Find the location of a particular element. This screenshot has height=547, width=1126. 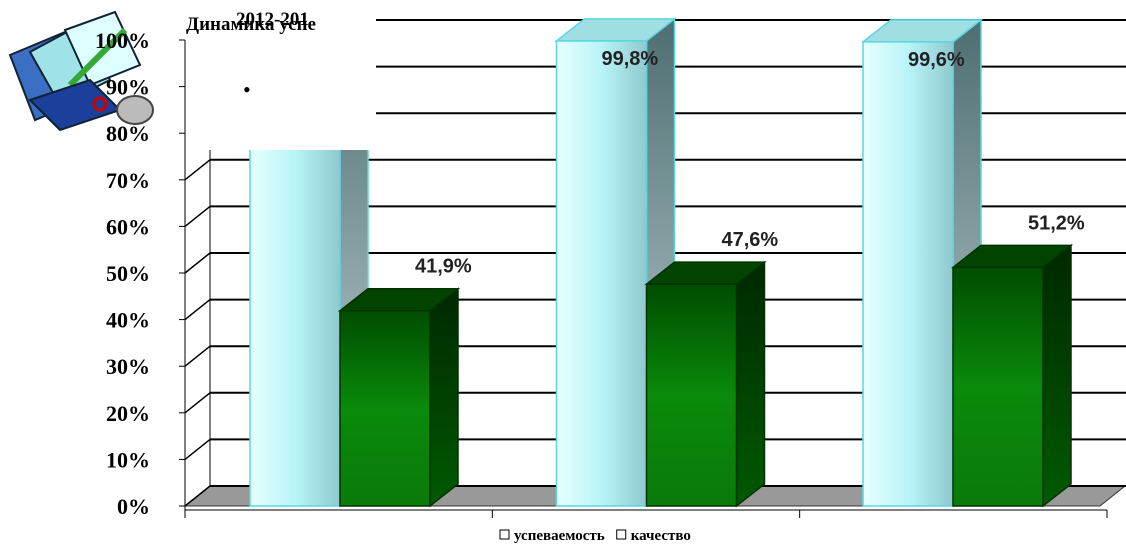

y-tick-label: 40% is located at coordinates (128, 320).